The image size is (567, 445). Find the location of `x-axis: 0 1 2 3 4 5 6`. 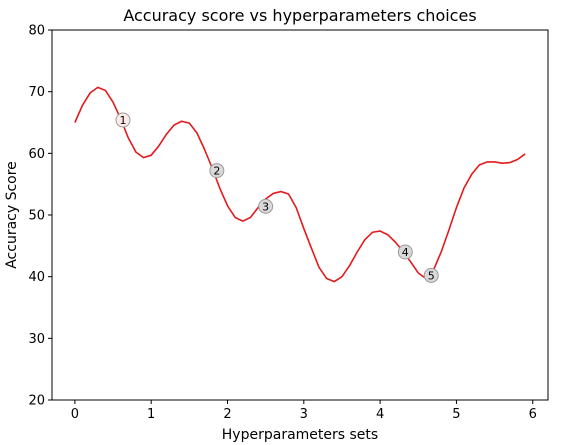

x-axis: 0 1 2 3 4 5 6 is located at coordinates (304, 411).